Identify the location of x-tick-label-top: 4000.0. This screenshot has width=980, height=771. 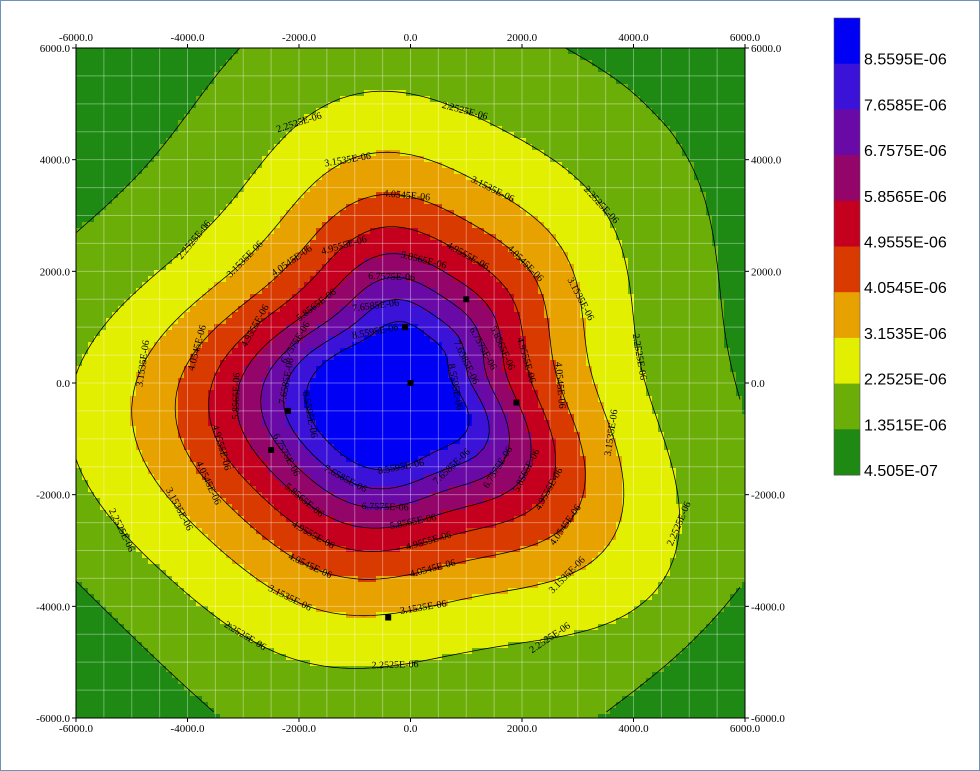
(633, 38).